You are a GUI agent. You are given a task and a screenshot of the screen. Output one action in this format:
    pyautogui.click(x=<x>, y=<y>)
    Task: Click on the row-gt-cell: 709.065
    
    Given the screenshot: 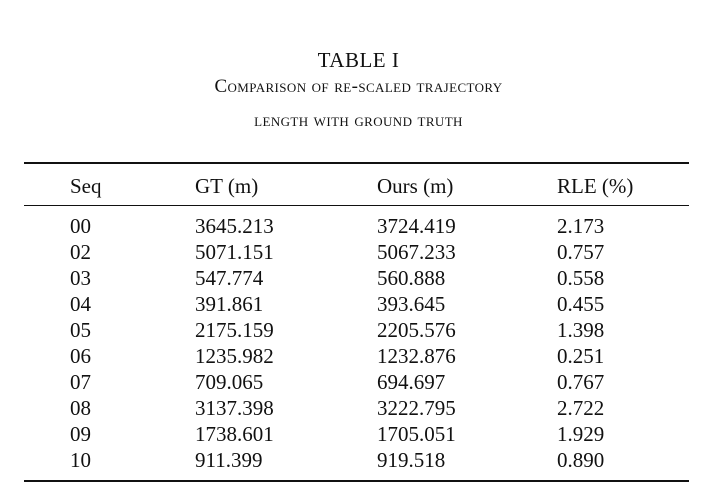 What is the action you would take?
    pyautogui.click(x=229, y=382)
    